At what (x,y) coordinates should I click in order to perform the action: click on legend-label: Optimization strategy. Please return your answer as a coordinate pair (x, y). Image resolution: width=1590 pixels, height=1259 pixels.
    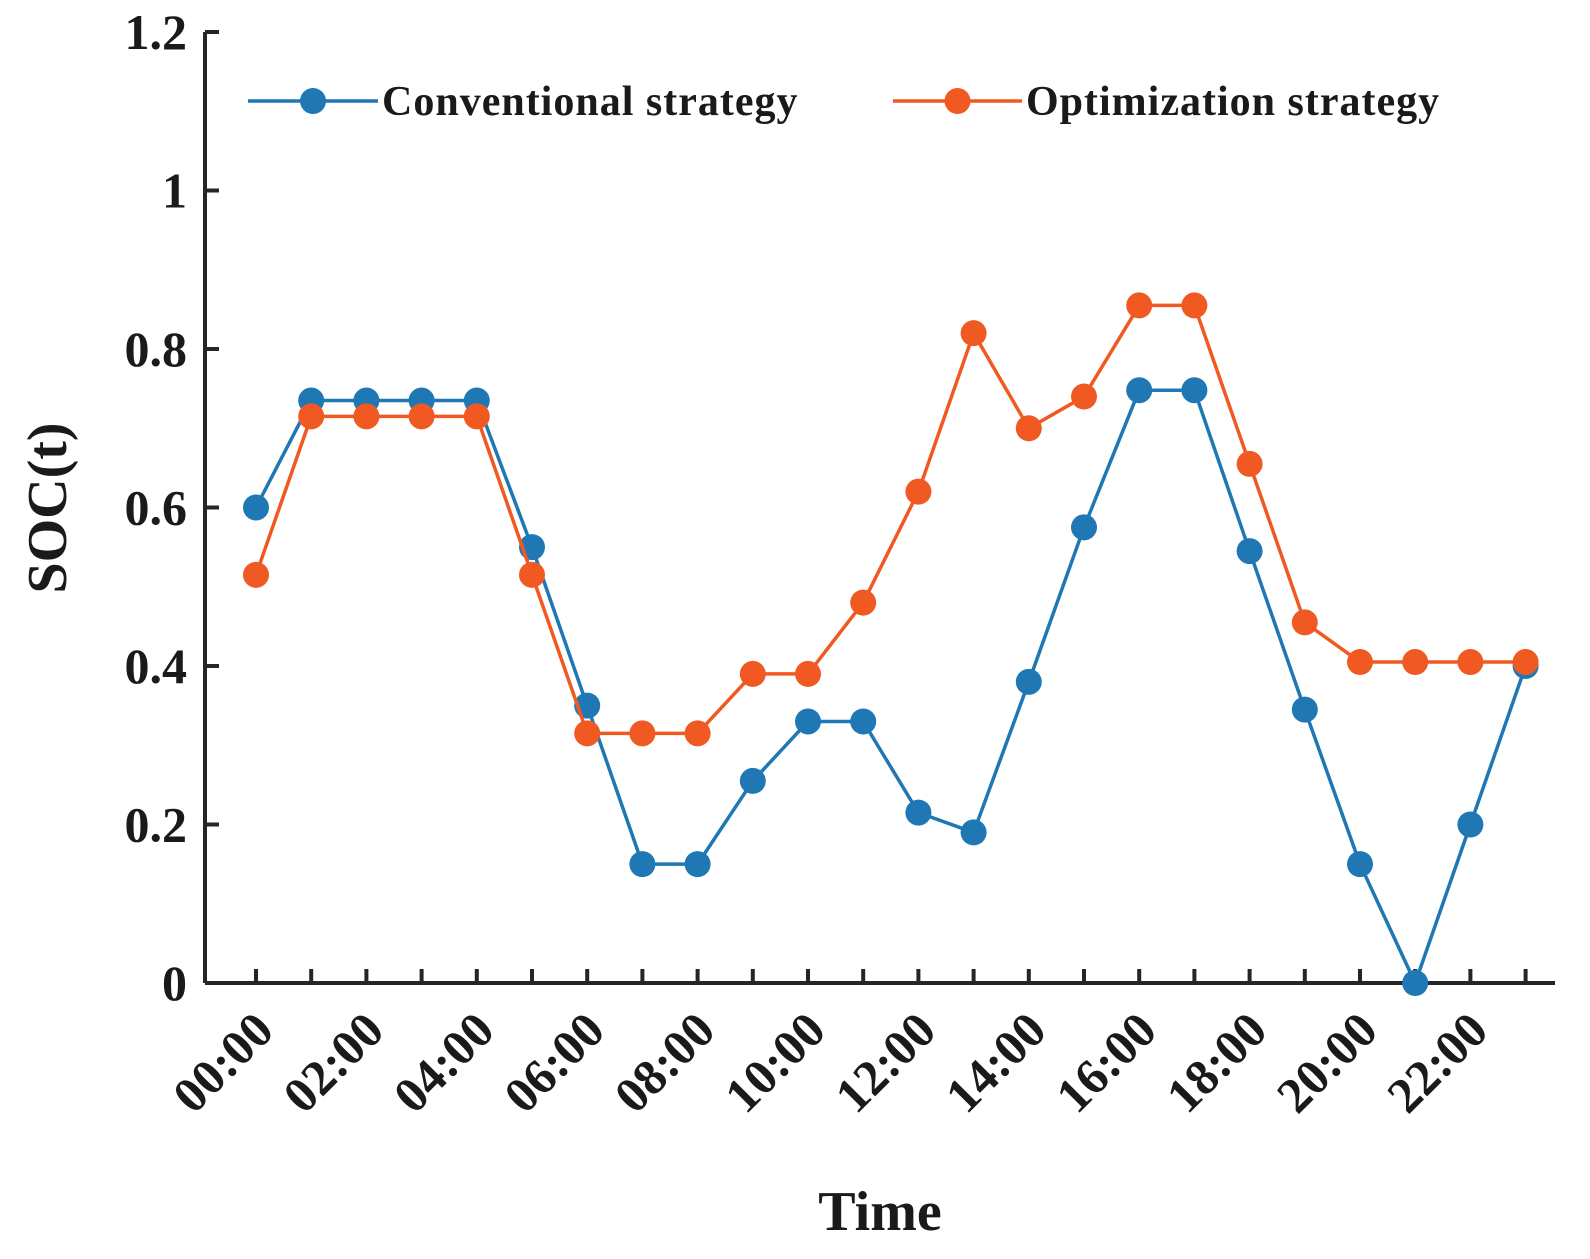
    Looking at the image, I should click on (1233, 102).